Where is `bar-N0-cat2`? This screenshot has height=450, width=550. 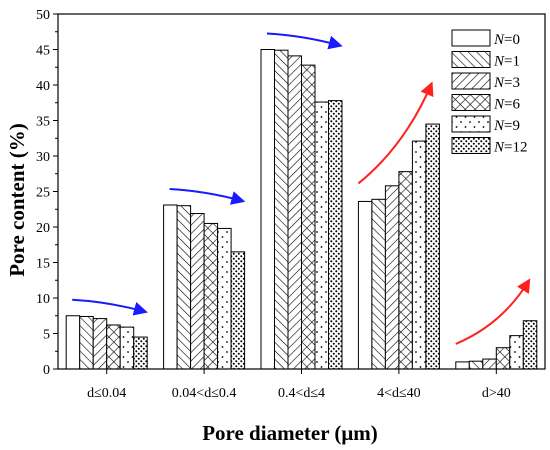
bar-N0-cat2 is located at coordinates (267, 209).